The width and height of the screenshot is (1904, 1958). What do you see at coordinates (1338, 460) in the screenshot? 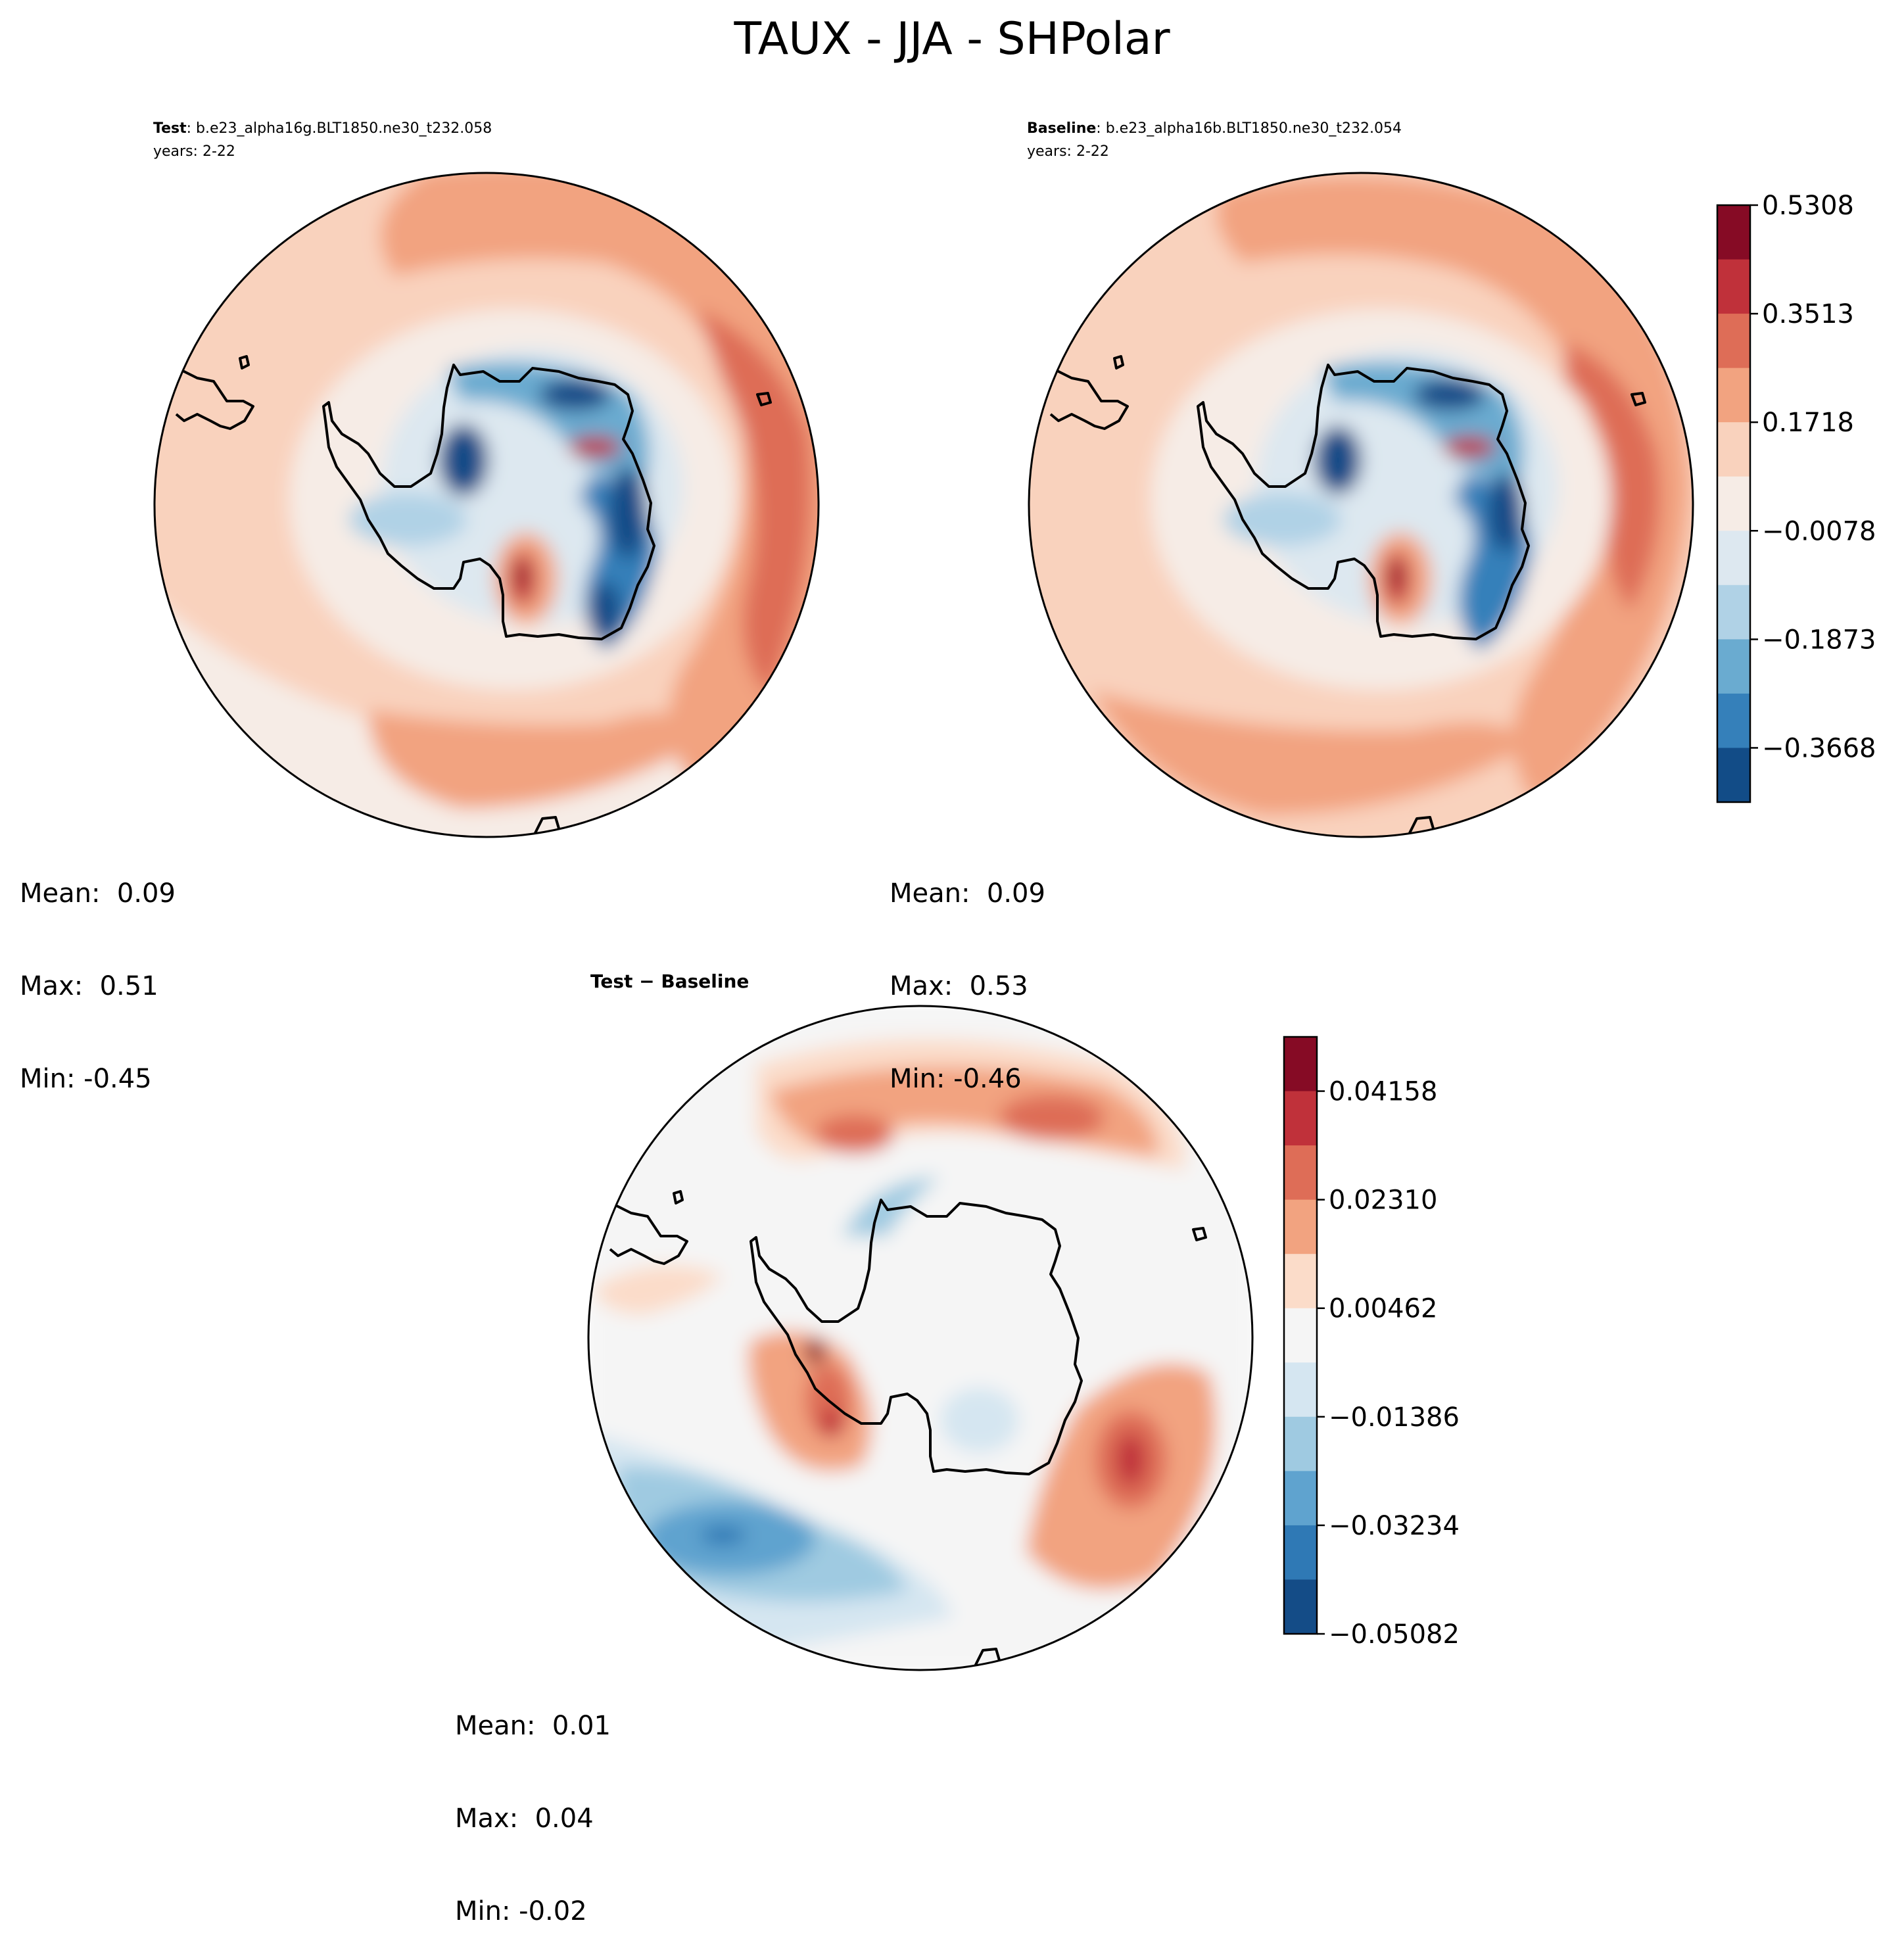
I see `baseline-blue-center-w` at bounding box center [1338, 460].